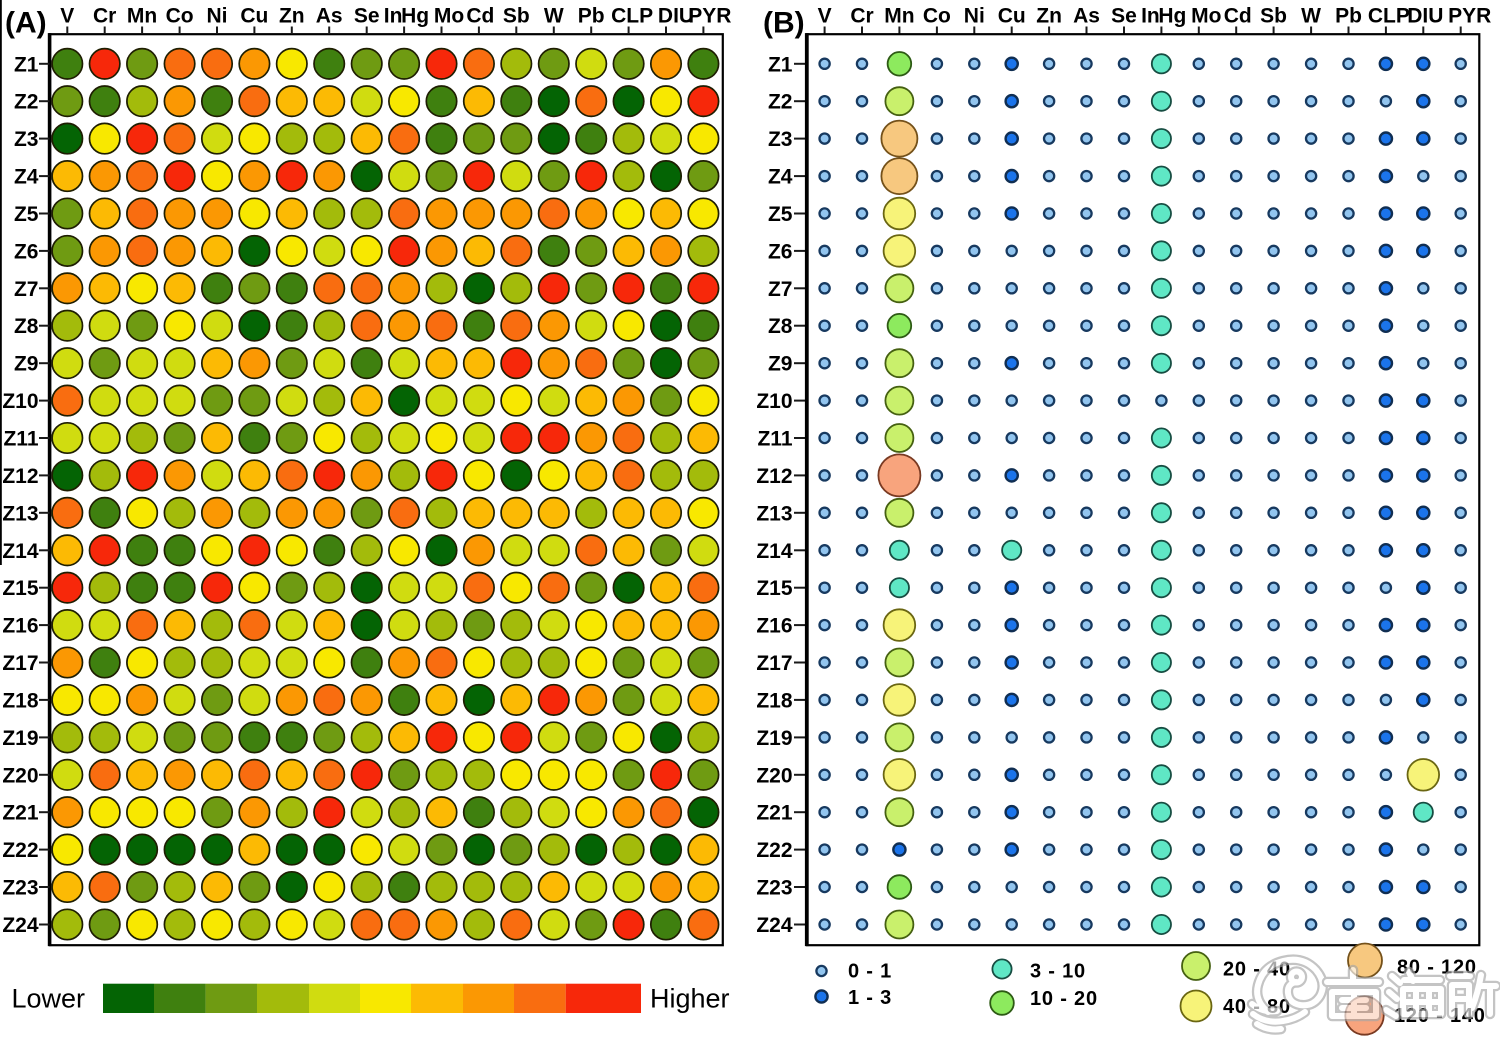 This screenshot has width=1500, height=1043. I want to click on svg-text: Lower, so click(49, 999).